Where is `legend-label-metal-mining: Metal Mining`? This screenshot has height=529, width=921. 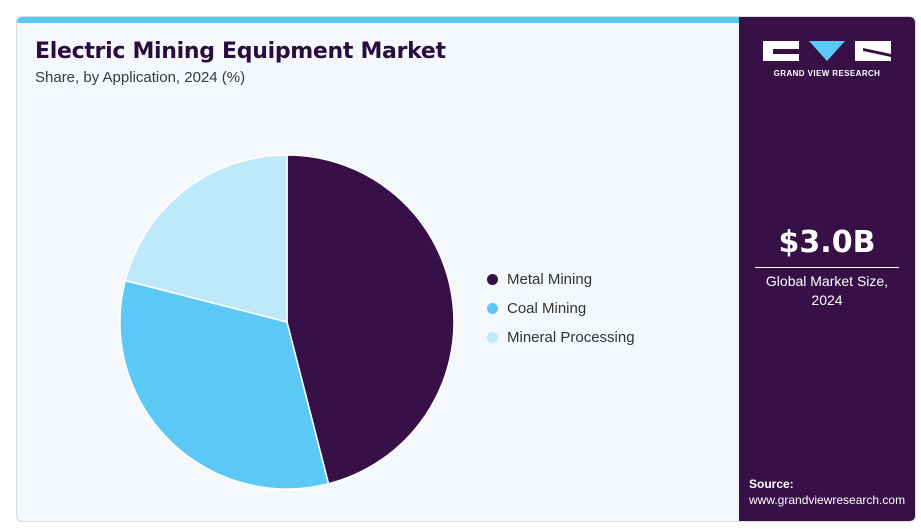 legend-label-metal-mining: Metal Mining is located at coordinates (550, 279).